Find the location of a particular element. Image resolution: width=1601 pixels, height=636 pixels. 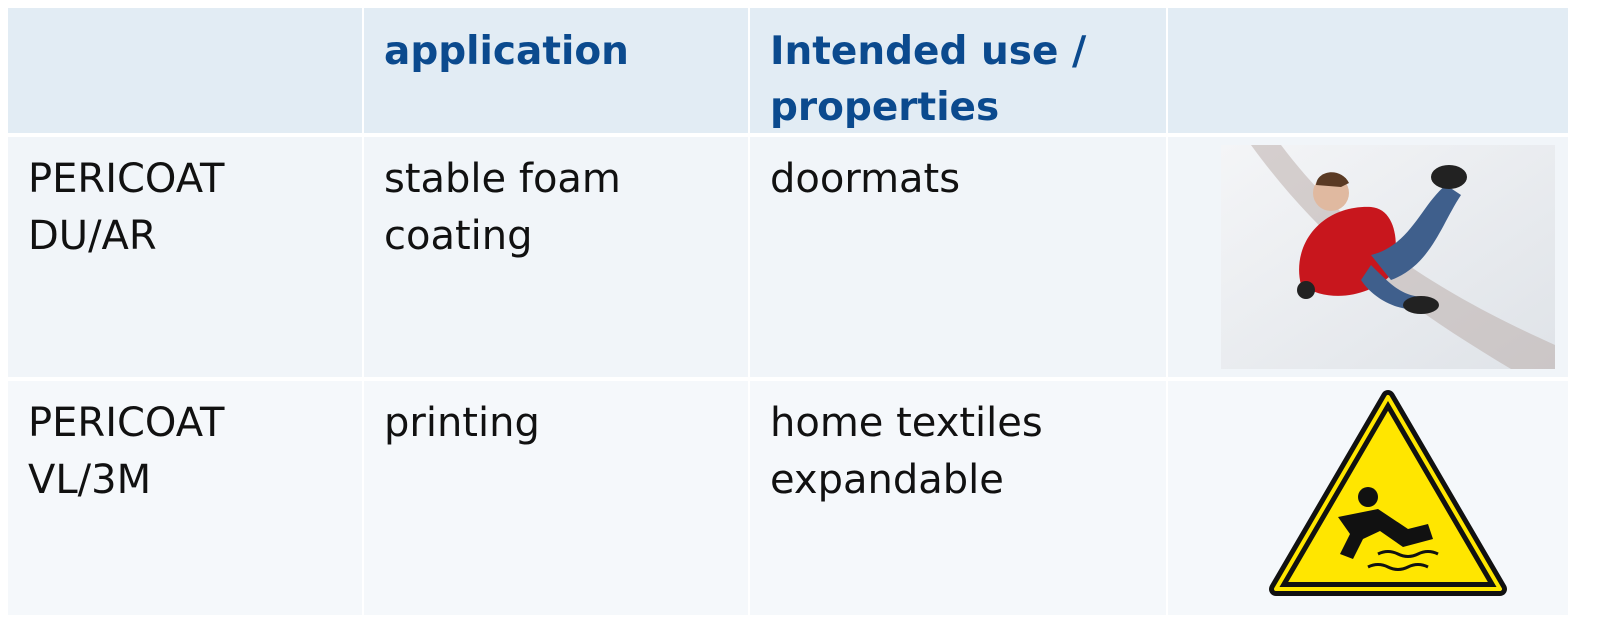

cell: PERICOAT DU/AR is located at coordinates (185, 257).